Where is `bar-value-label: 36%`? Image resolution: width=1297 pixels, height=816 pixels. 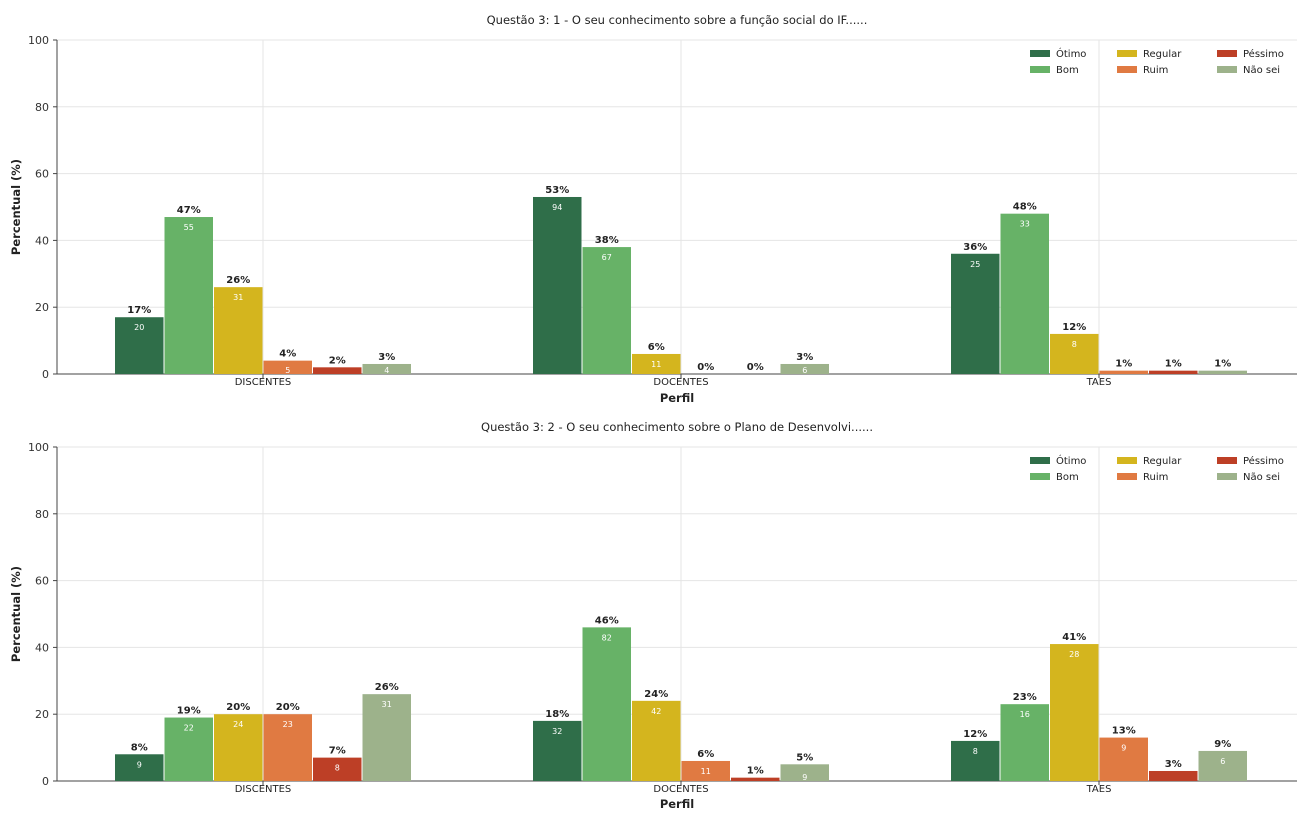
bar-value-label: 36% is located at coordinates (975, 247).